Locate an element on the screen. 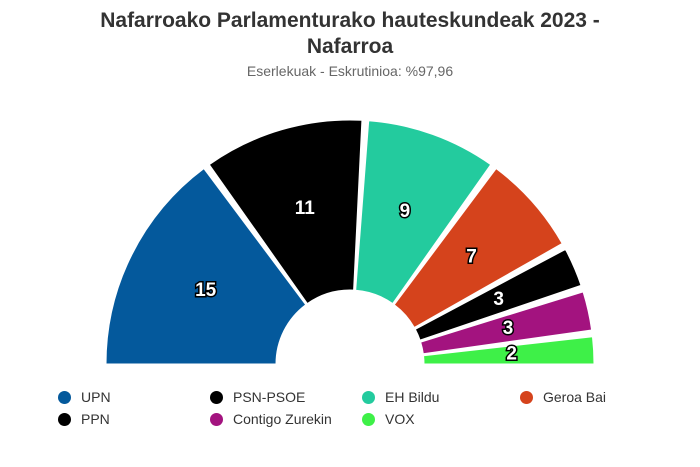 The height and width of the screenshot is (467, 700). slice-ppn is located at coordinates (498, 294).